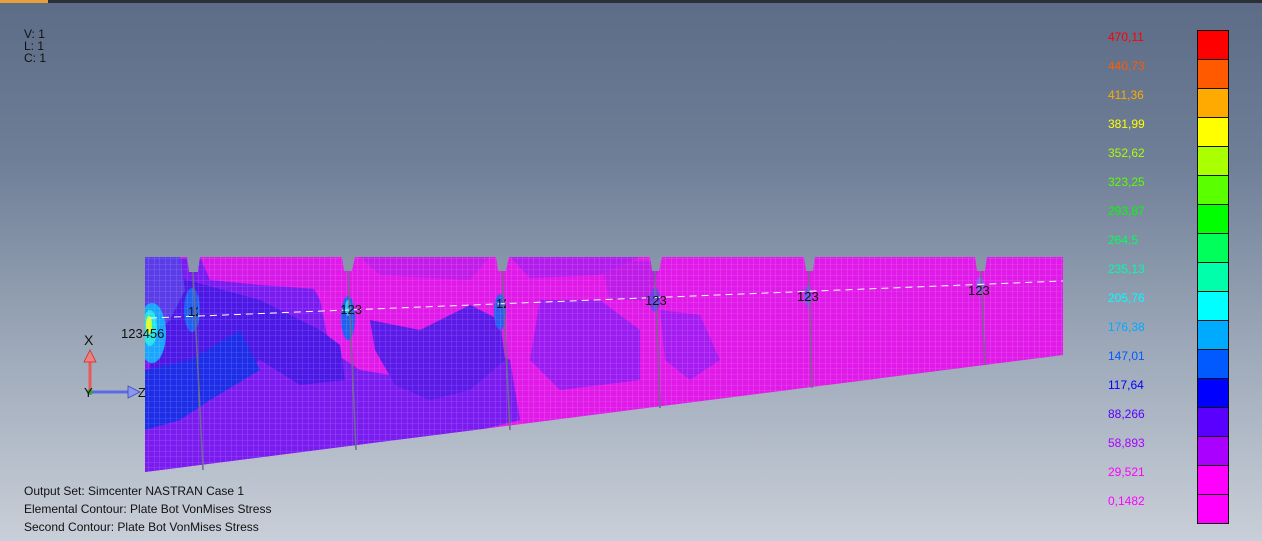 The image size is (1262, 541). Describe the element at coordinates (1126, 66) in the screenshot. I see `legend-level-label: 440,73` at that location.